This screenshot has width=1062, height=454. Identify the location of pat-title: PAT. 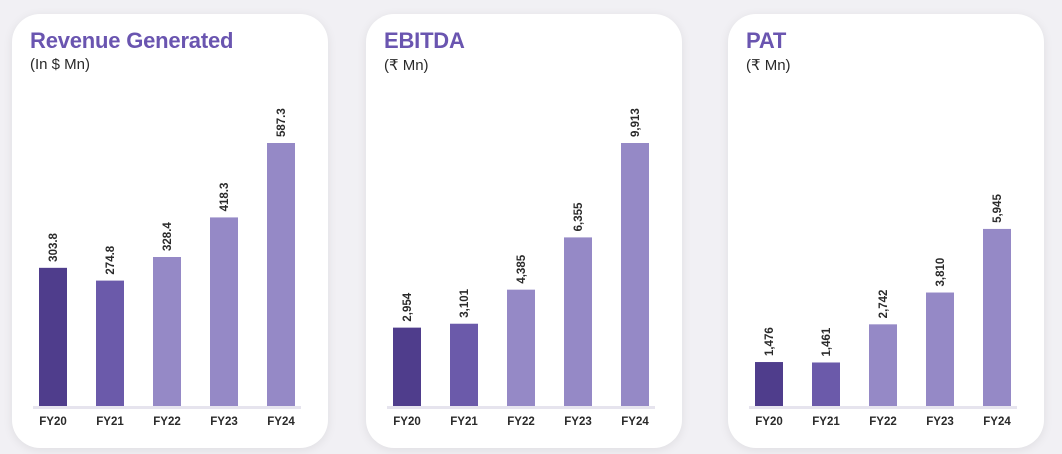
(766, 40).